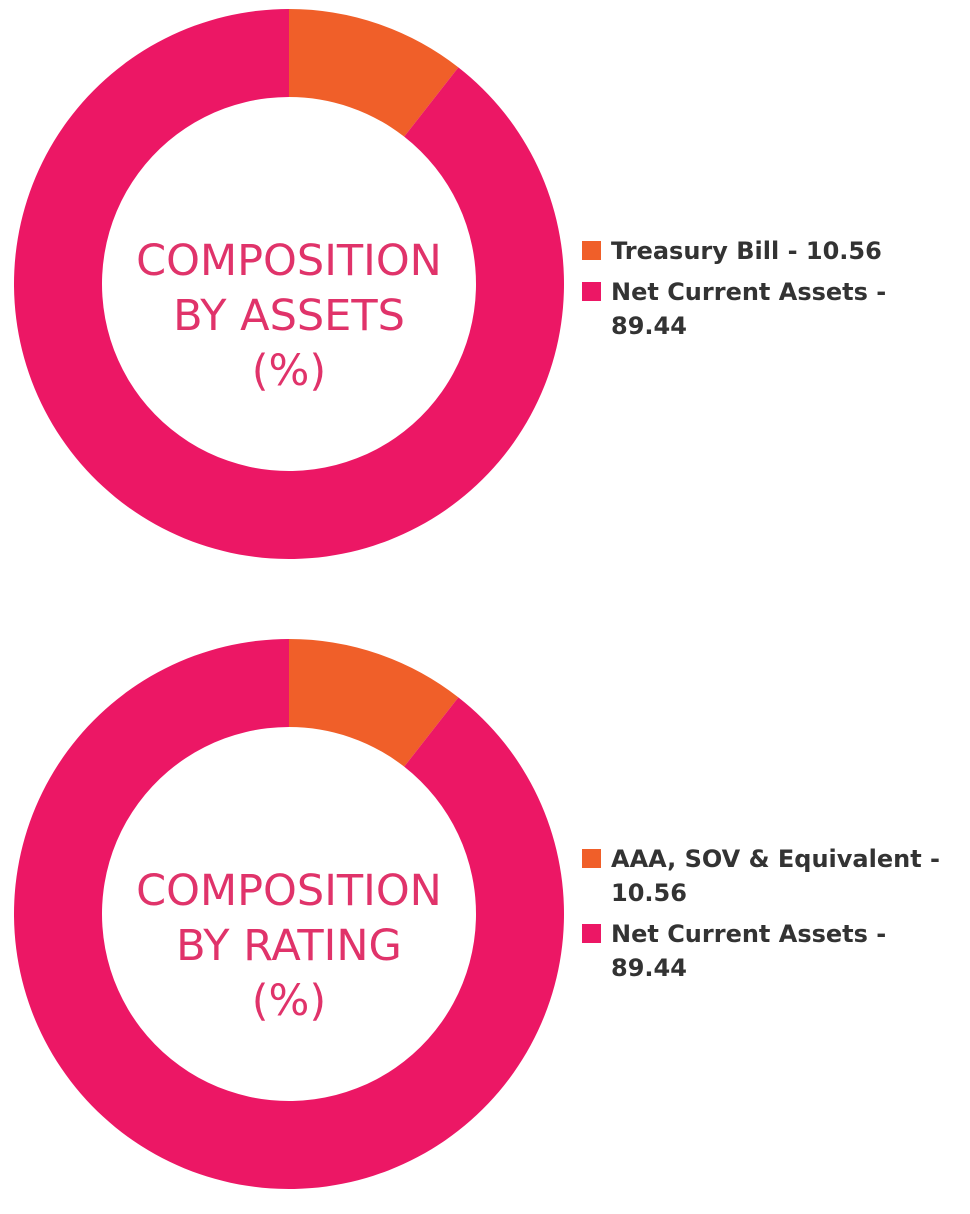 The height and width of the screenshot is (1214, 970). Describe the element at coordinates (289, 371) in the screenshot. I see `assets-center-line-3: (%)` at that location.